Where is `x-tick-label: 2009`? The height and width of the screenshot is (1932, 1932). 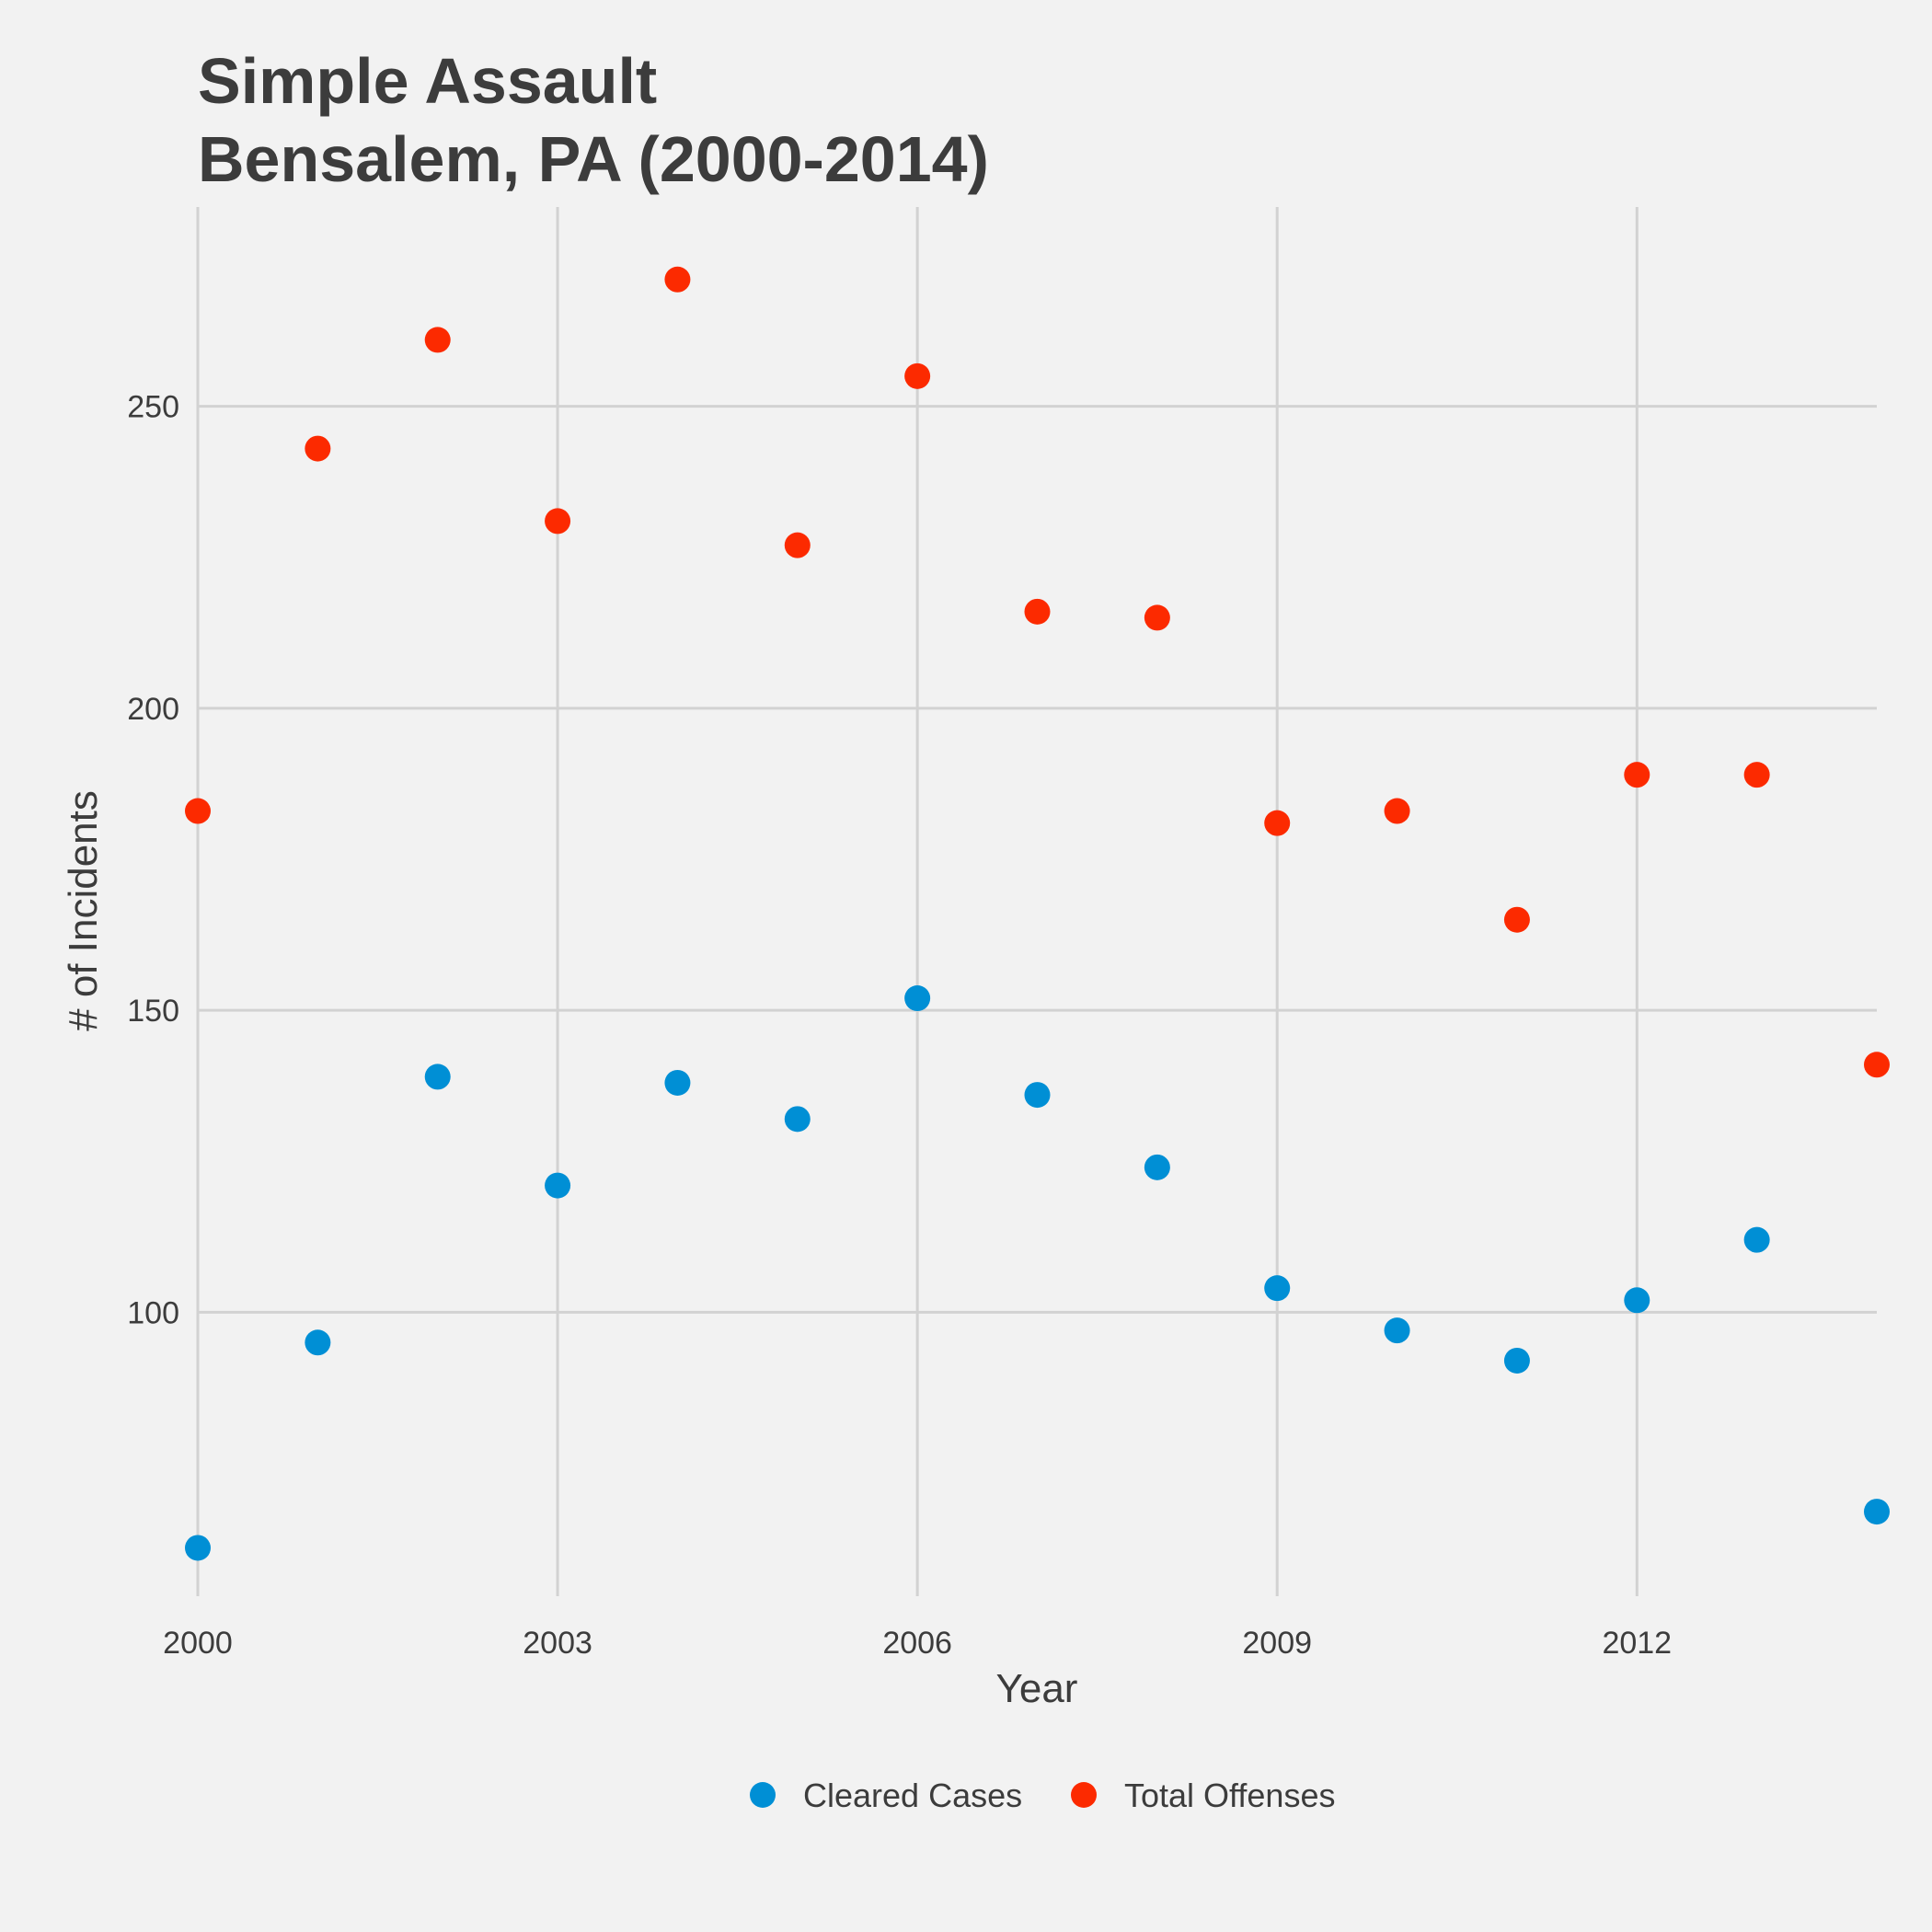
x-tick-label: 2009 is located at coordinates (1277, 1643).